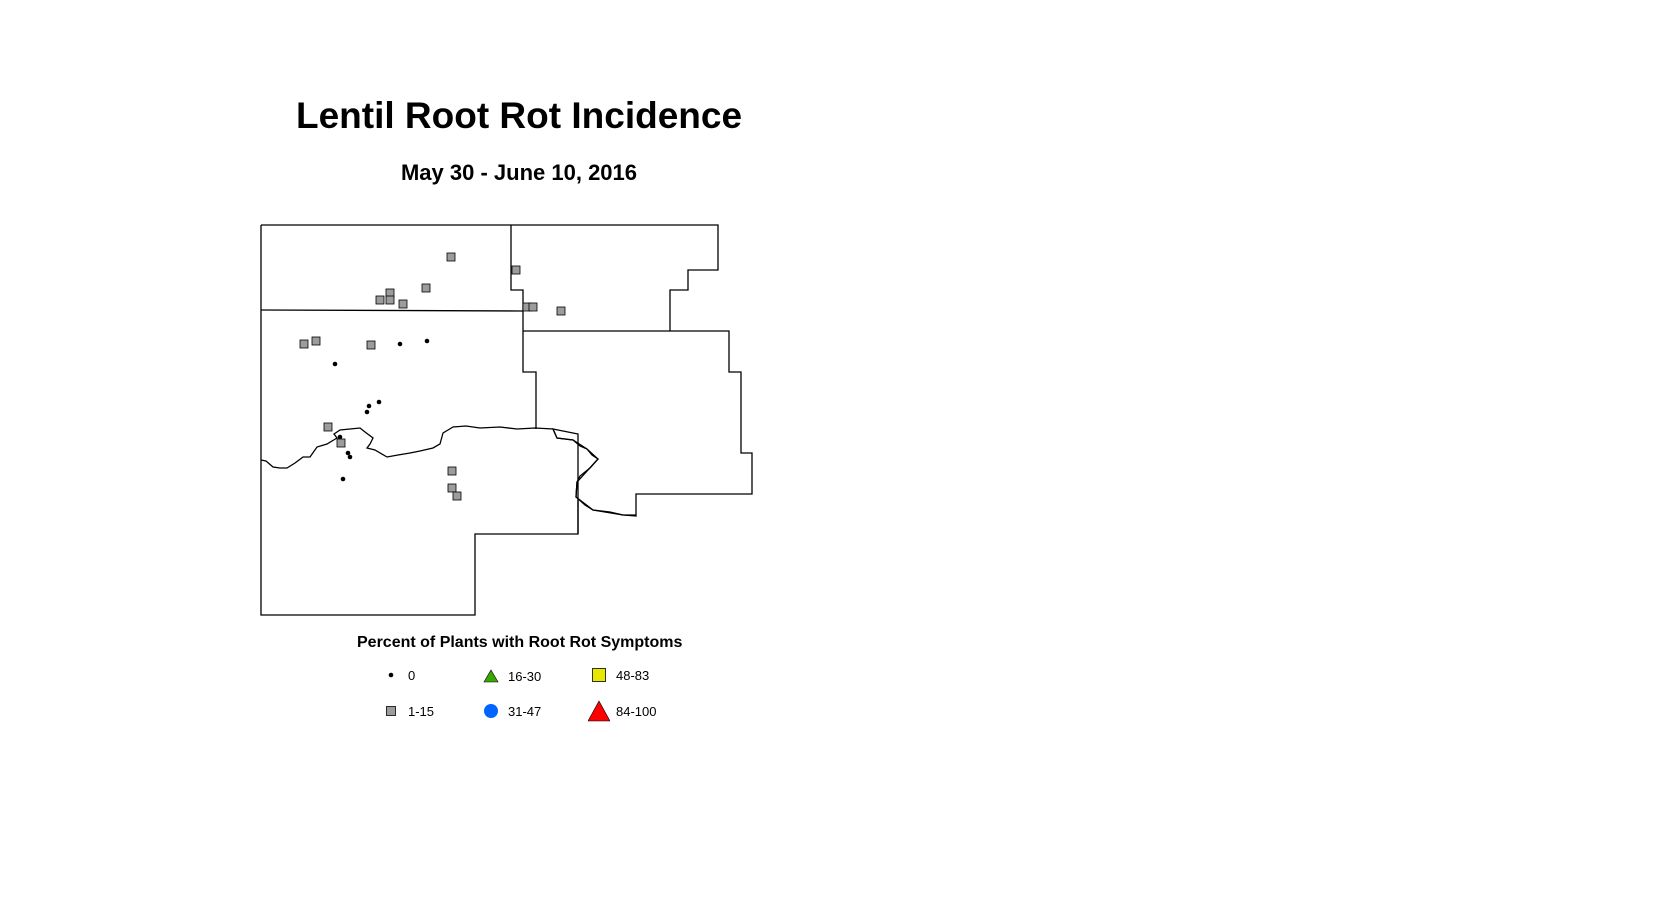 The width and height of the screenshot is (1673, 900). What do you see at coordinates (491, 711) in the screenshot?
I see `circle-icon` at bounding box center [491, 711].